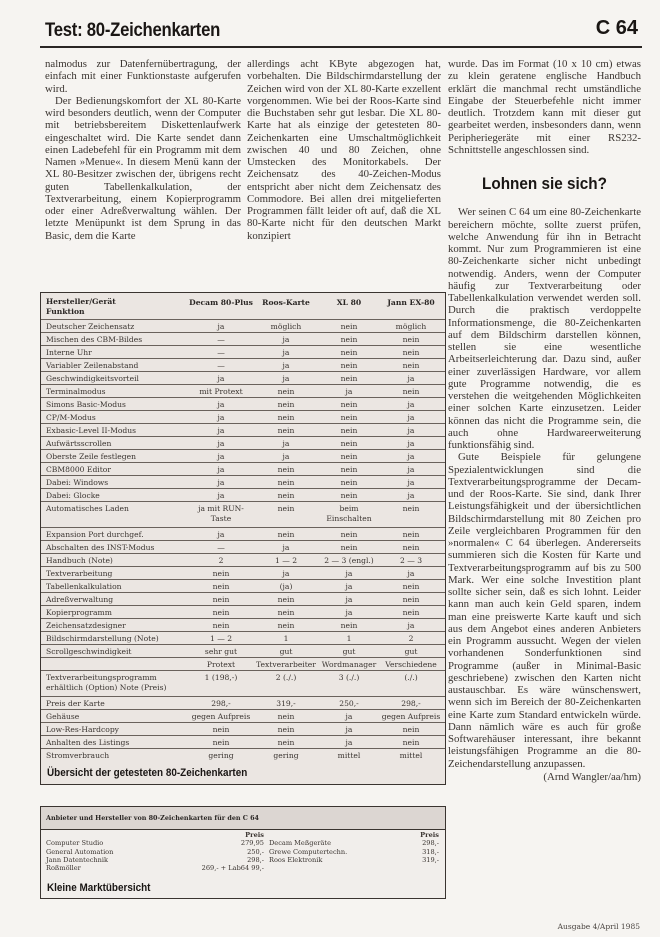 The height and width of the screenshot is (937, 660). Describe the element at coordinates (89, 651) in the screenshot. I see `row-label: Scrollgeschwindigkeit` at that location.